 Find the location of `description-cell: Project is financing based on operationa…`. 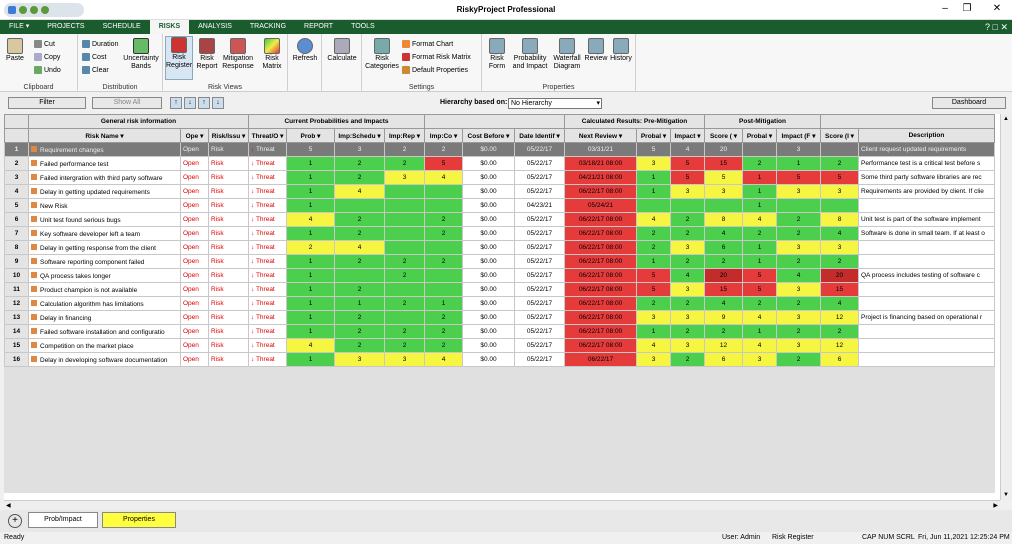

description-cell: Project is financing based on operationa… is located at coordinates (926, 317).